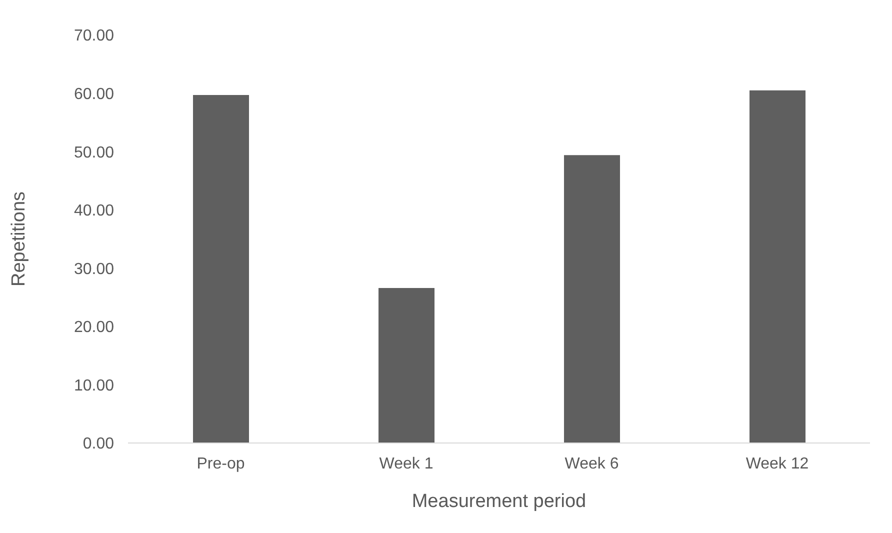  What do you see at coordinates (94, 385) in the screenshot?
I see `y-tick-label: 10.00` at bounding box center [94, 385].